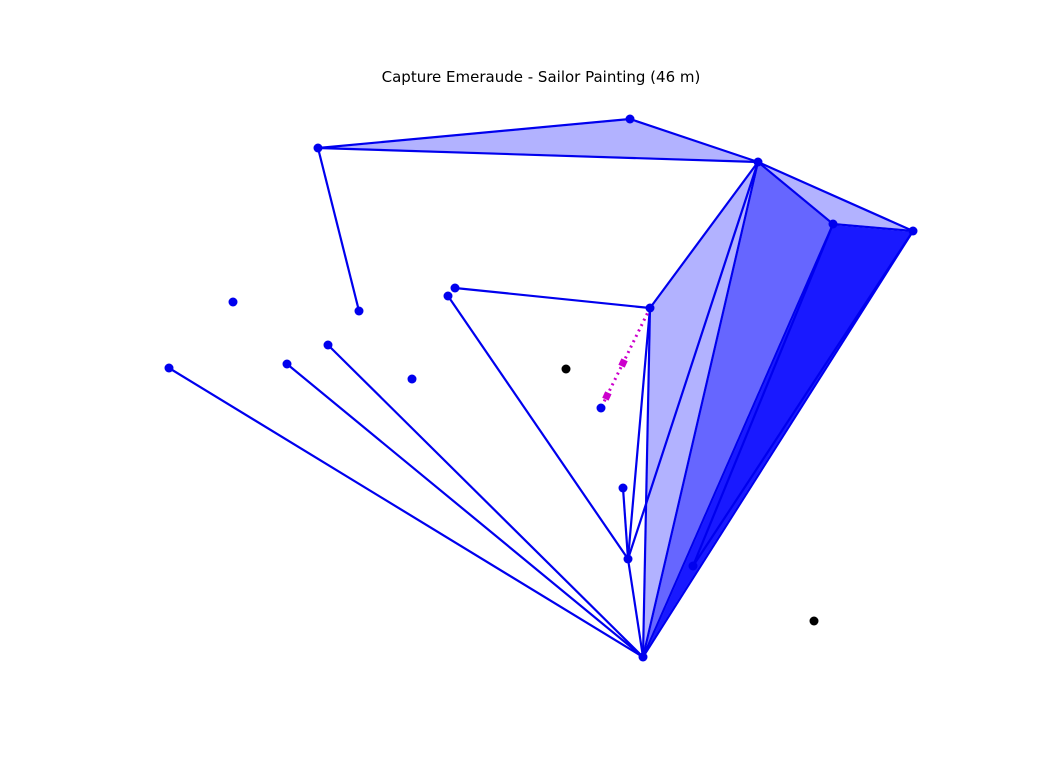  What do you see at coordinates (704, 235) in the screenshot?
I see `link-p2-p8` at bounding box center [704, 235].